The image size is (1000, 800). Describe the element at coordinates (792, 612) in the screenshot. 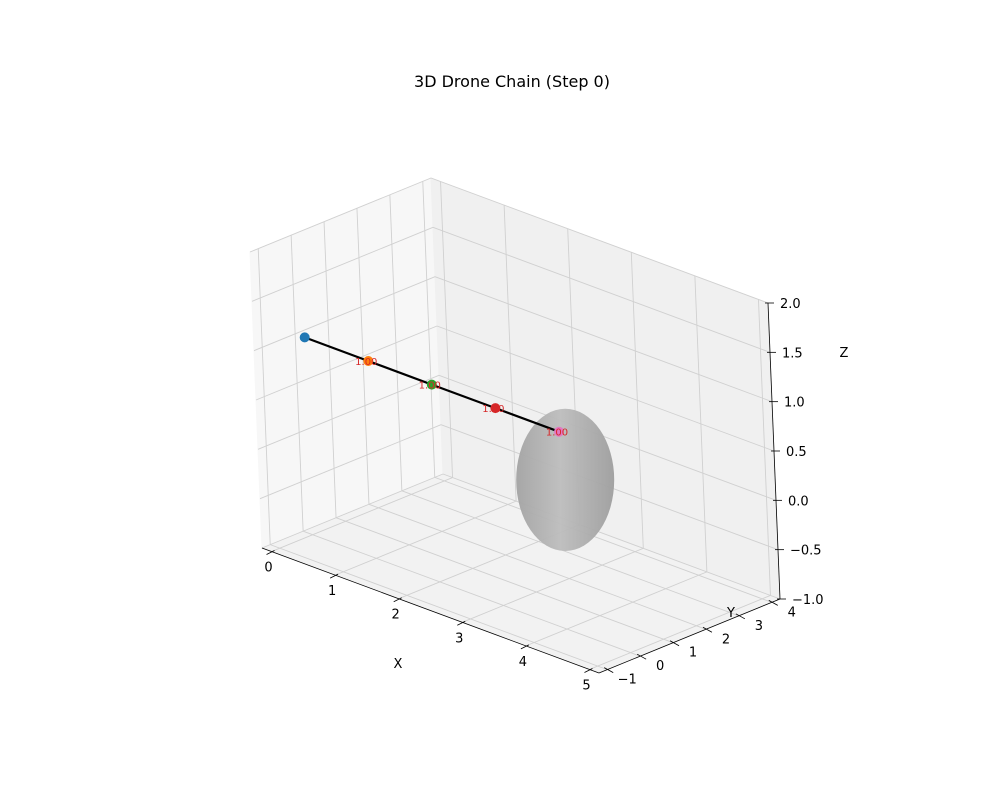

I see `y-tick-label: 4` at that location.